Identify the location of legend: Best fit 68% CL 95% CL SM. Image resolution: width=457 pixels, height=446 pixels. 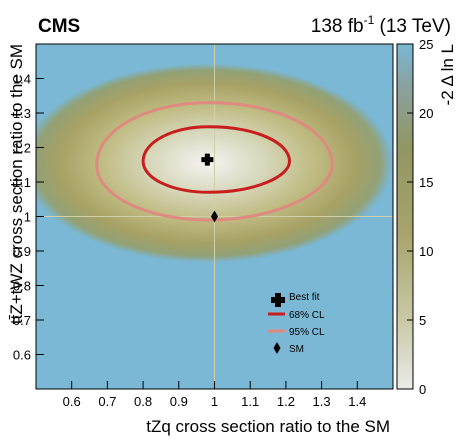
(296, 323).